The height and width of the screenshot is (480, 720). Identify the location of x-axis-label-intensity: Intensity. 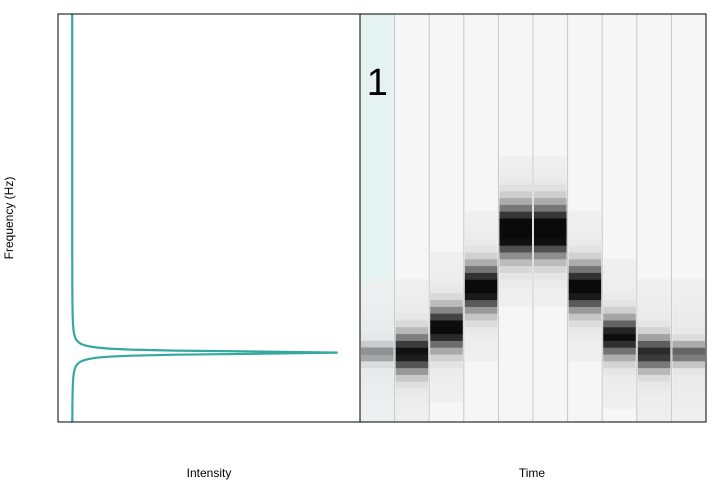
(209, 473).